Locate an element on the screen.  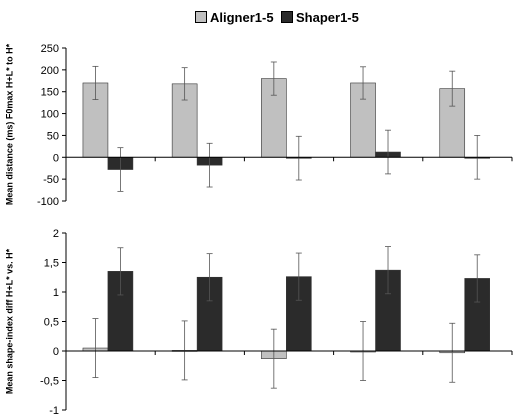
y-tick-label-2: -0,5 is located at coordinates (49, 382).